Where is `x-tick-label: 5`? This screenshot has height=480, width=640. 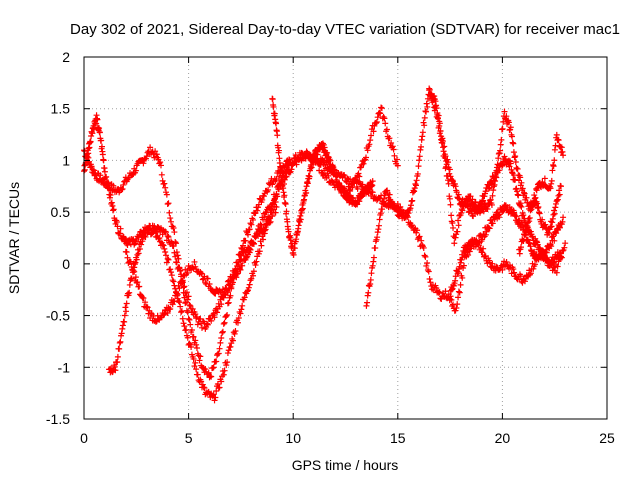 x-tick-label: 5 is located at coordinates (189, 438).